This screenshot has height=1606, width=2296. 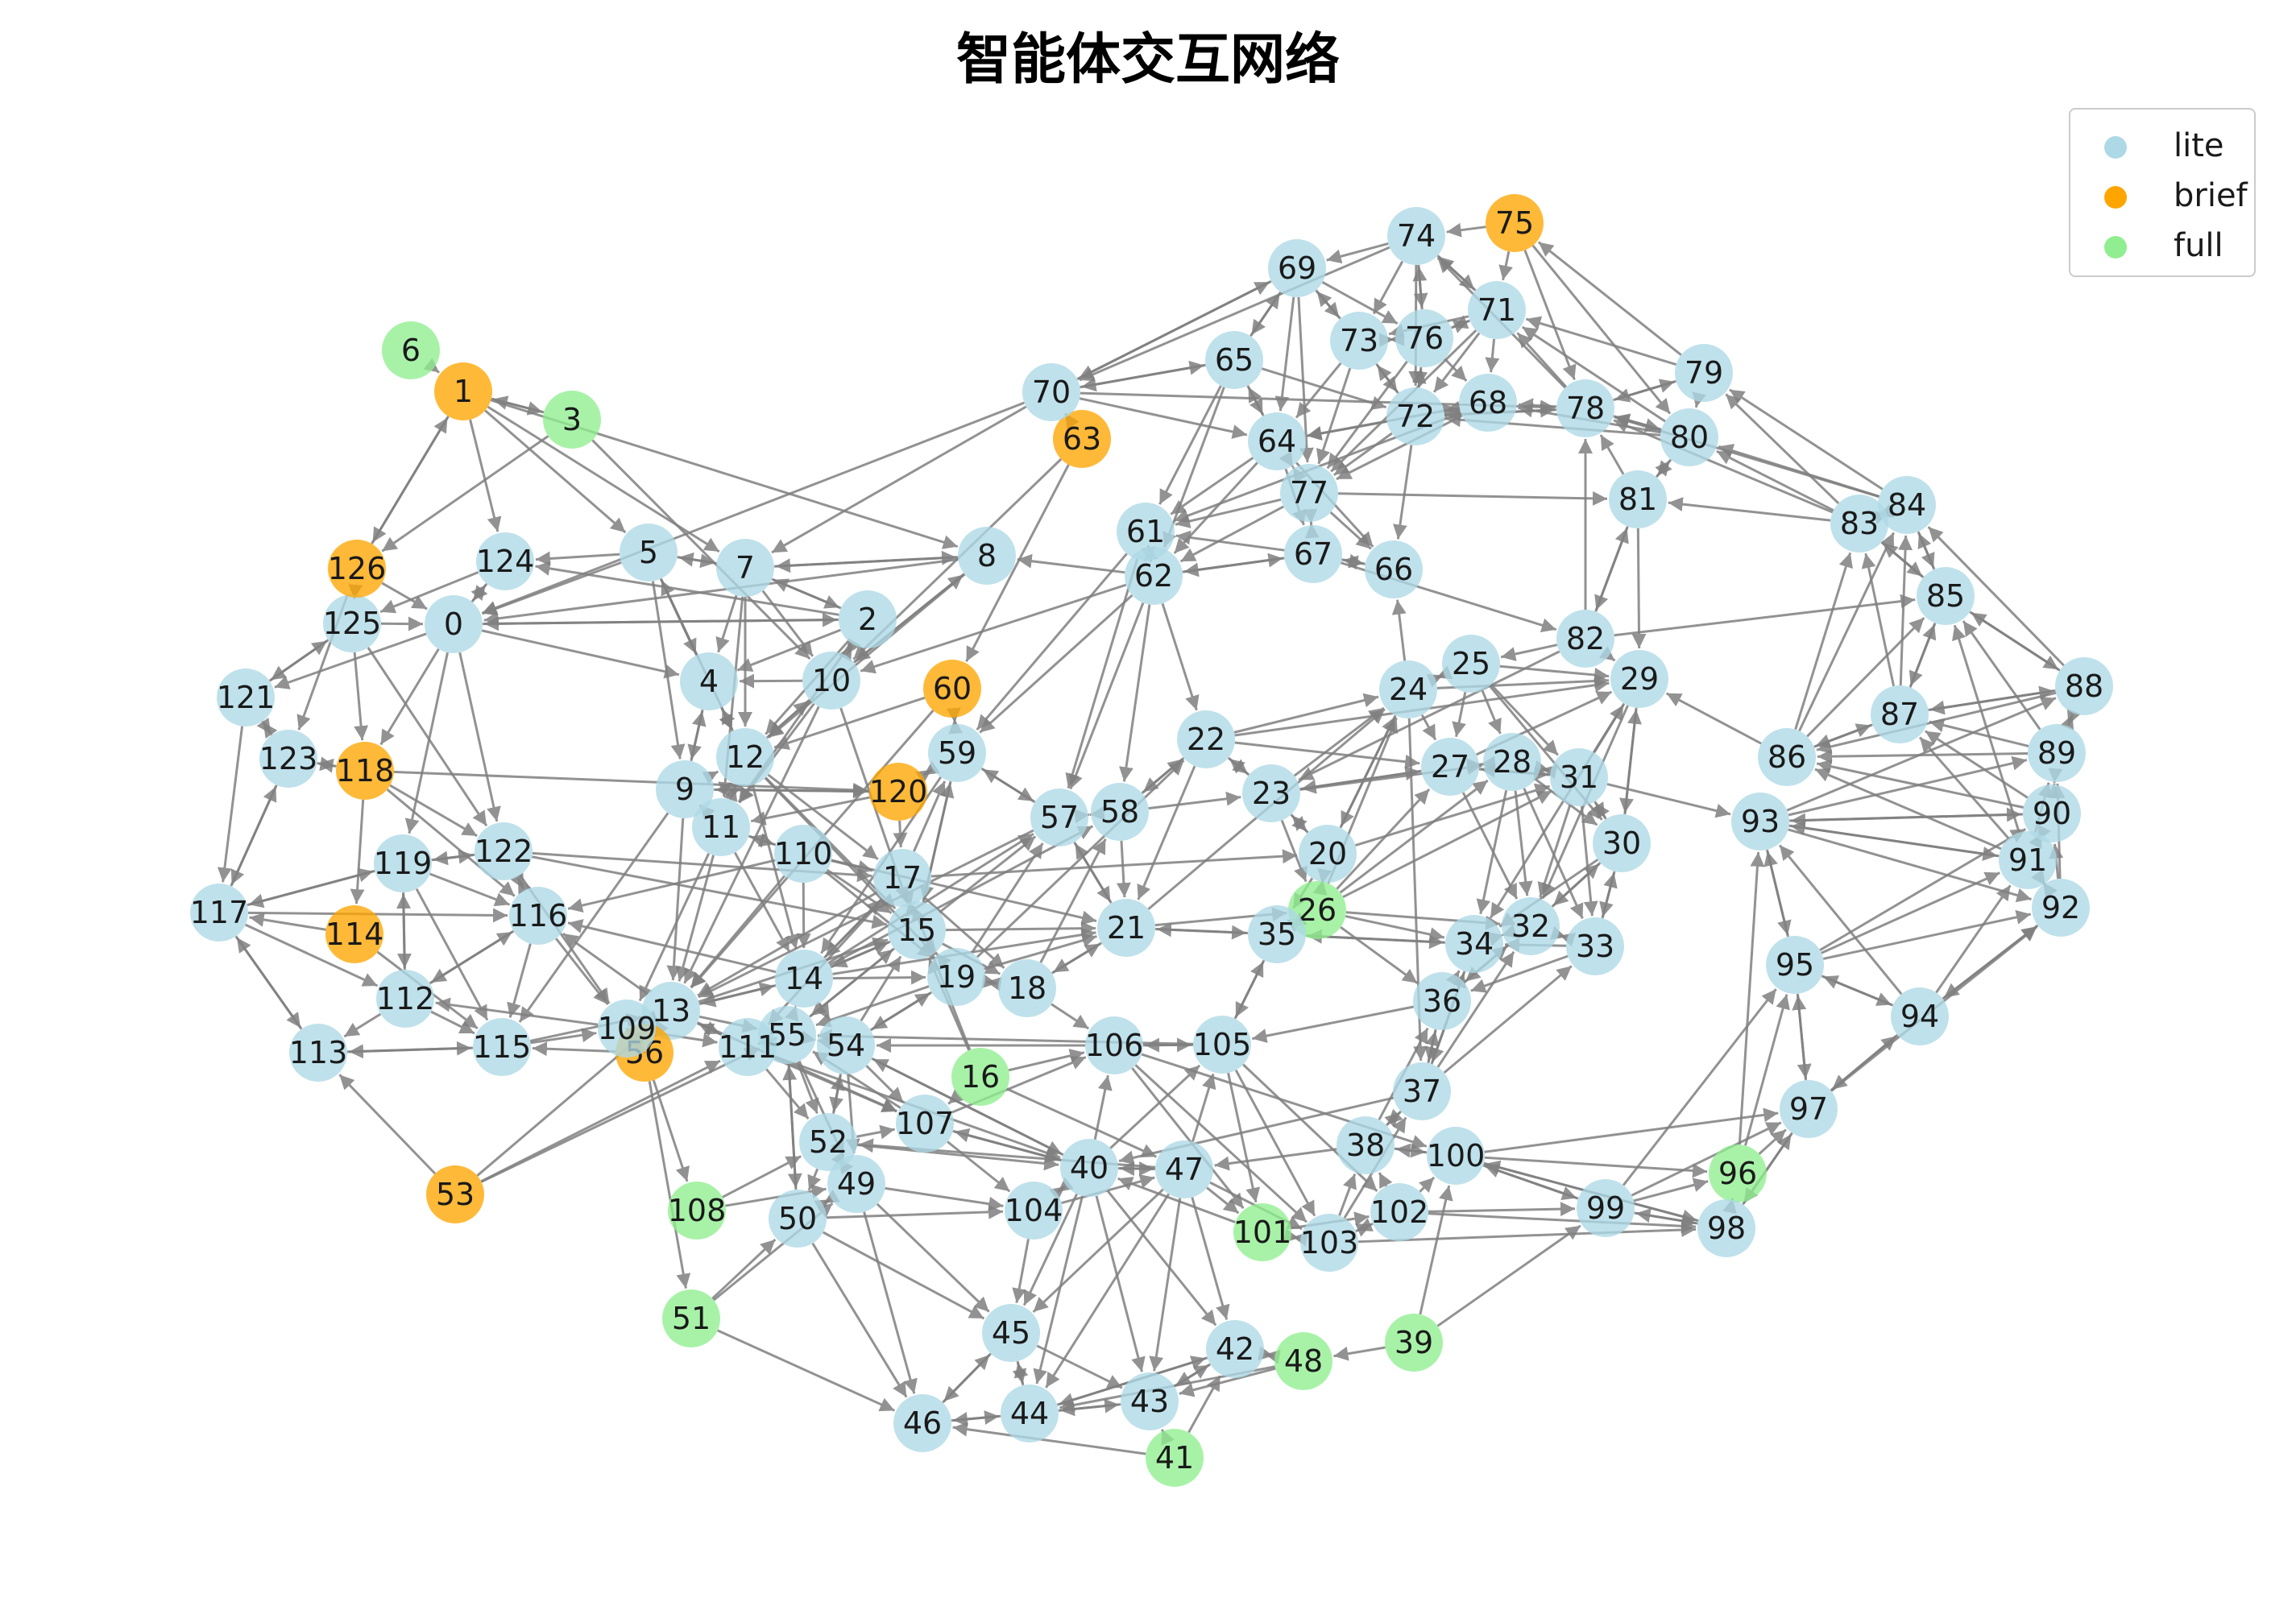 What do you see at coordinates (2060, 908) in the screenshot?
I see `node-label-92: 92` at bounding box center [2060, 908].